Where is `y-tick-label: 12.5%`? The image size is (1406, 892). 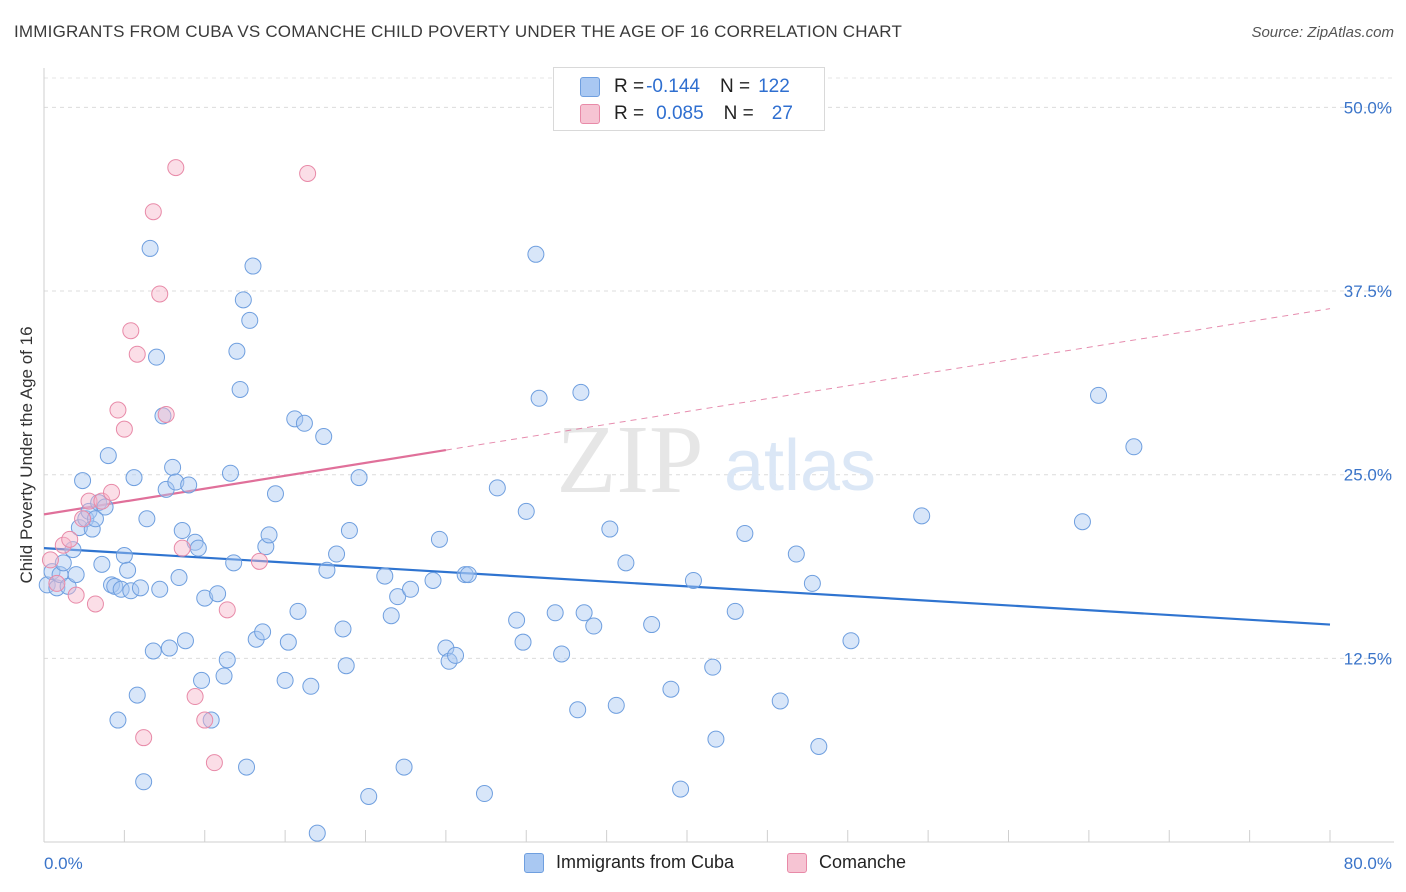 y-tick-label: 12.5% is located at coordinates (1368, 658).